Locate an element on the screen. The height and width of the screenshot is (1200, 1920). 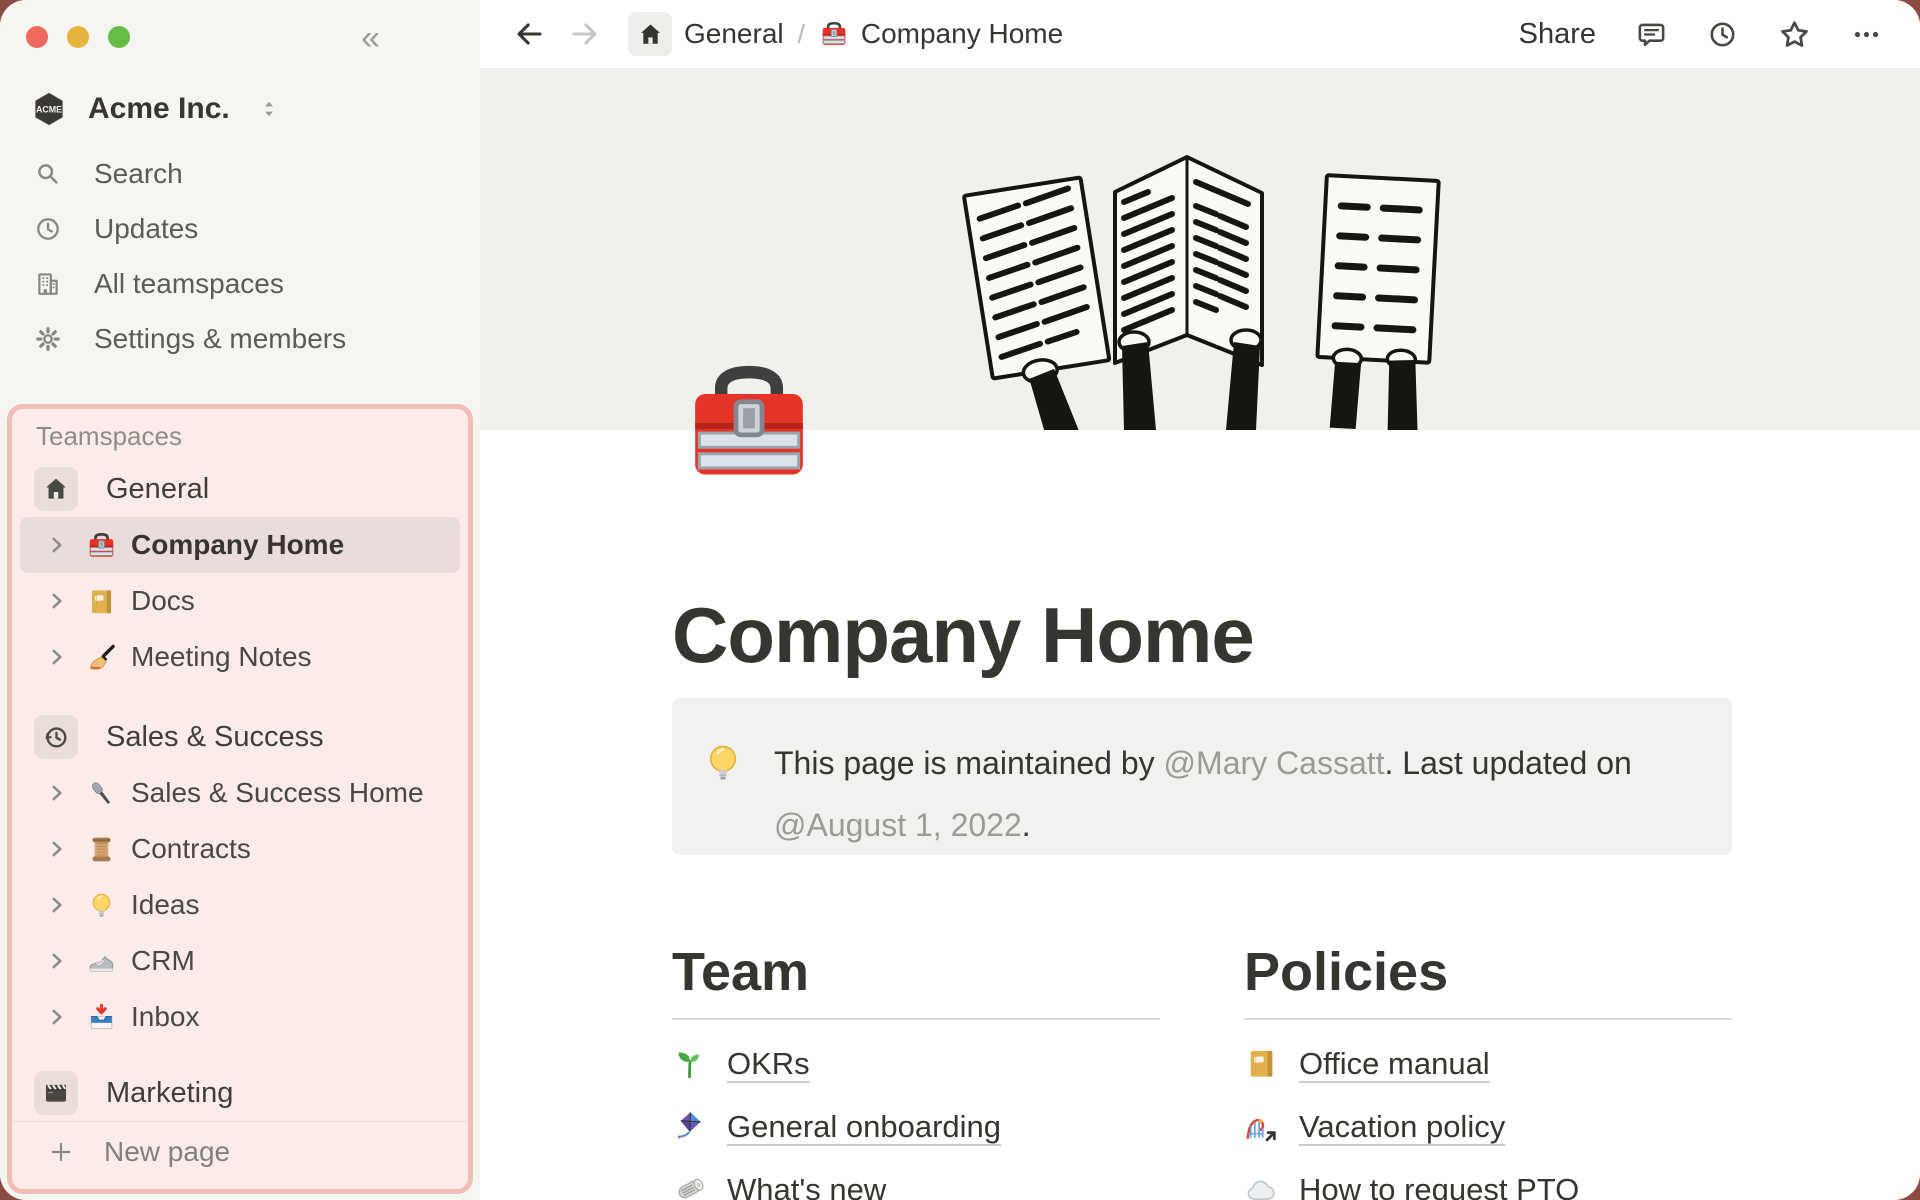
sidebar-page-label: Company Home is located at coordinates (238, 544).